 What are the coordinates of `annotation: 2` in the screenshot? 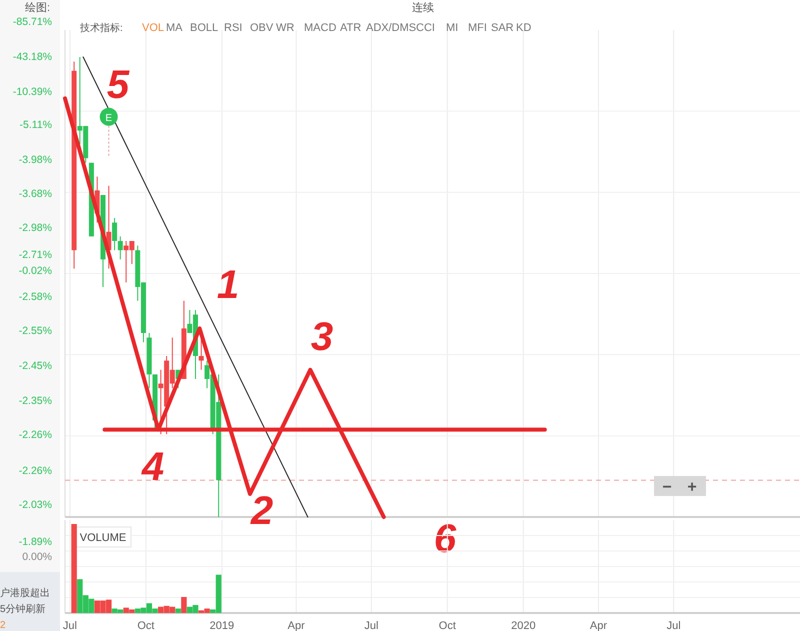 It's located at (262, 511).